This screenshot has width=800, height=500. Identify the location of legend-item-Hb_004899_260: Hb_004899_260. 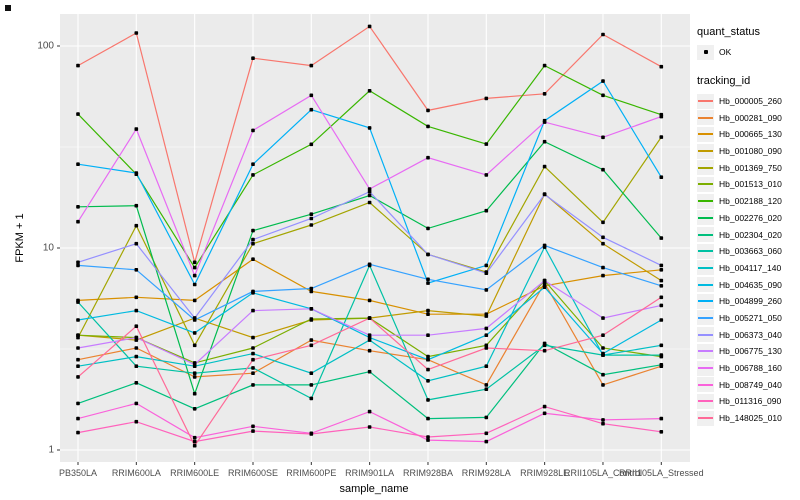
(748, 301).